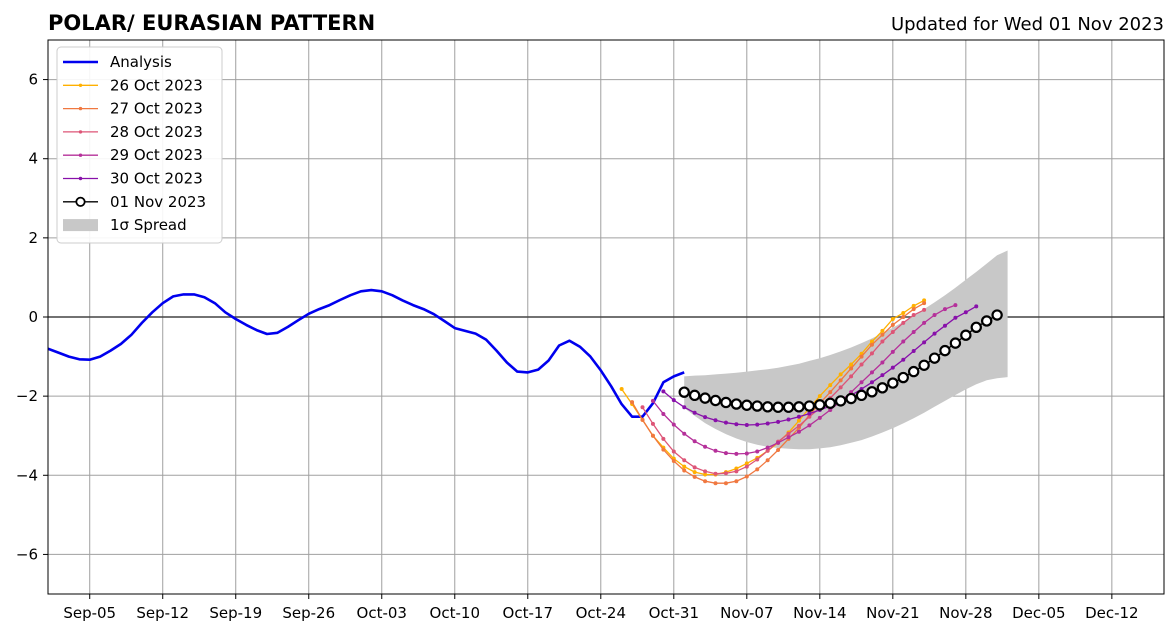 This screenshot has height=633, width=1176. I want to click on series-analysis-line, so click(366, 353).